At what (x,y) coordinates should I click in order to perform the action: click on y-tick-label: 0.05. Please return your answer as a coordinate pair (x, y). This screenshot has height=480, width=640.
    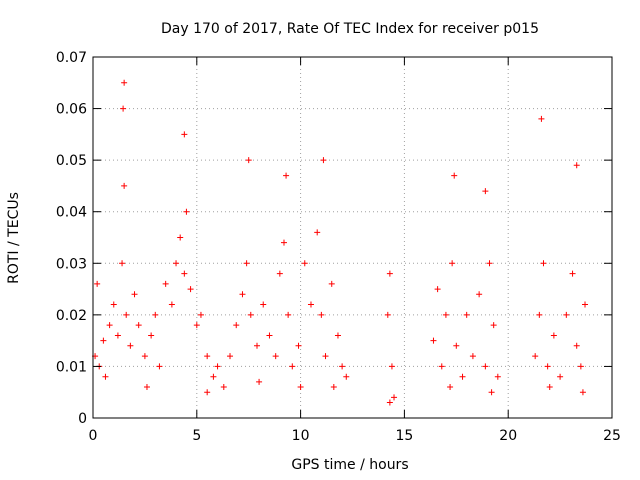
    Looking at the image, I should click on (71, 161).